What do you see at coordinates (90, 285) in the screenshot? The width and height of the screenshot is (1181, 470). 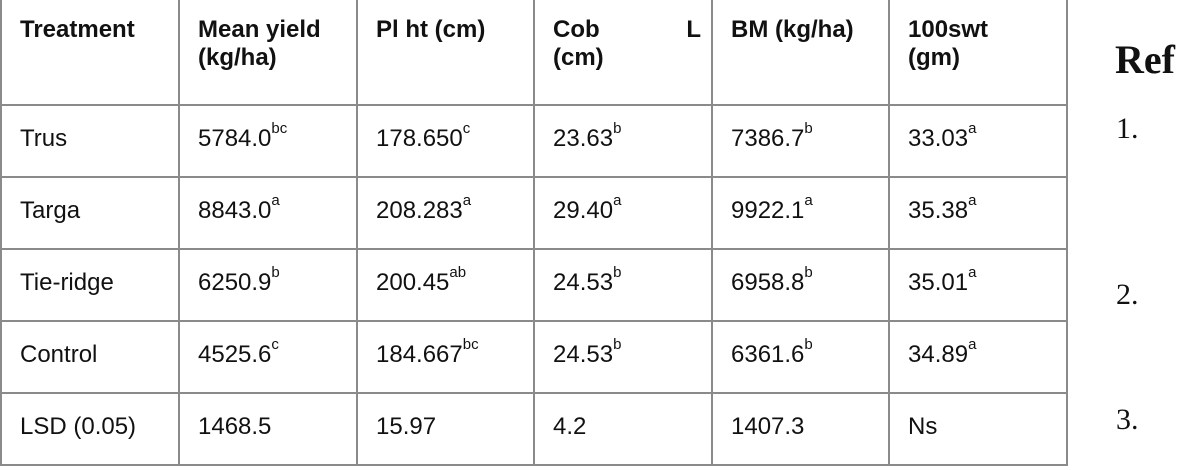 I see `treatment-cell: Tie-ridge` at bounding box center [90, 285].